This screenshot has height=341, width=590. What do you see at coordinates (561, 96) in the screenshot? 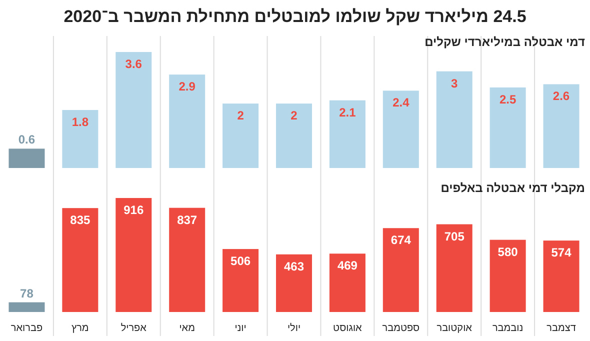
I see `data-label: 2.6` at bounding box center [561, 96].